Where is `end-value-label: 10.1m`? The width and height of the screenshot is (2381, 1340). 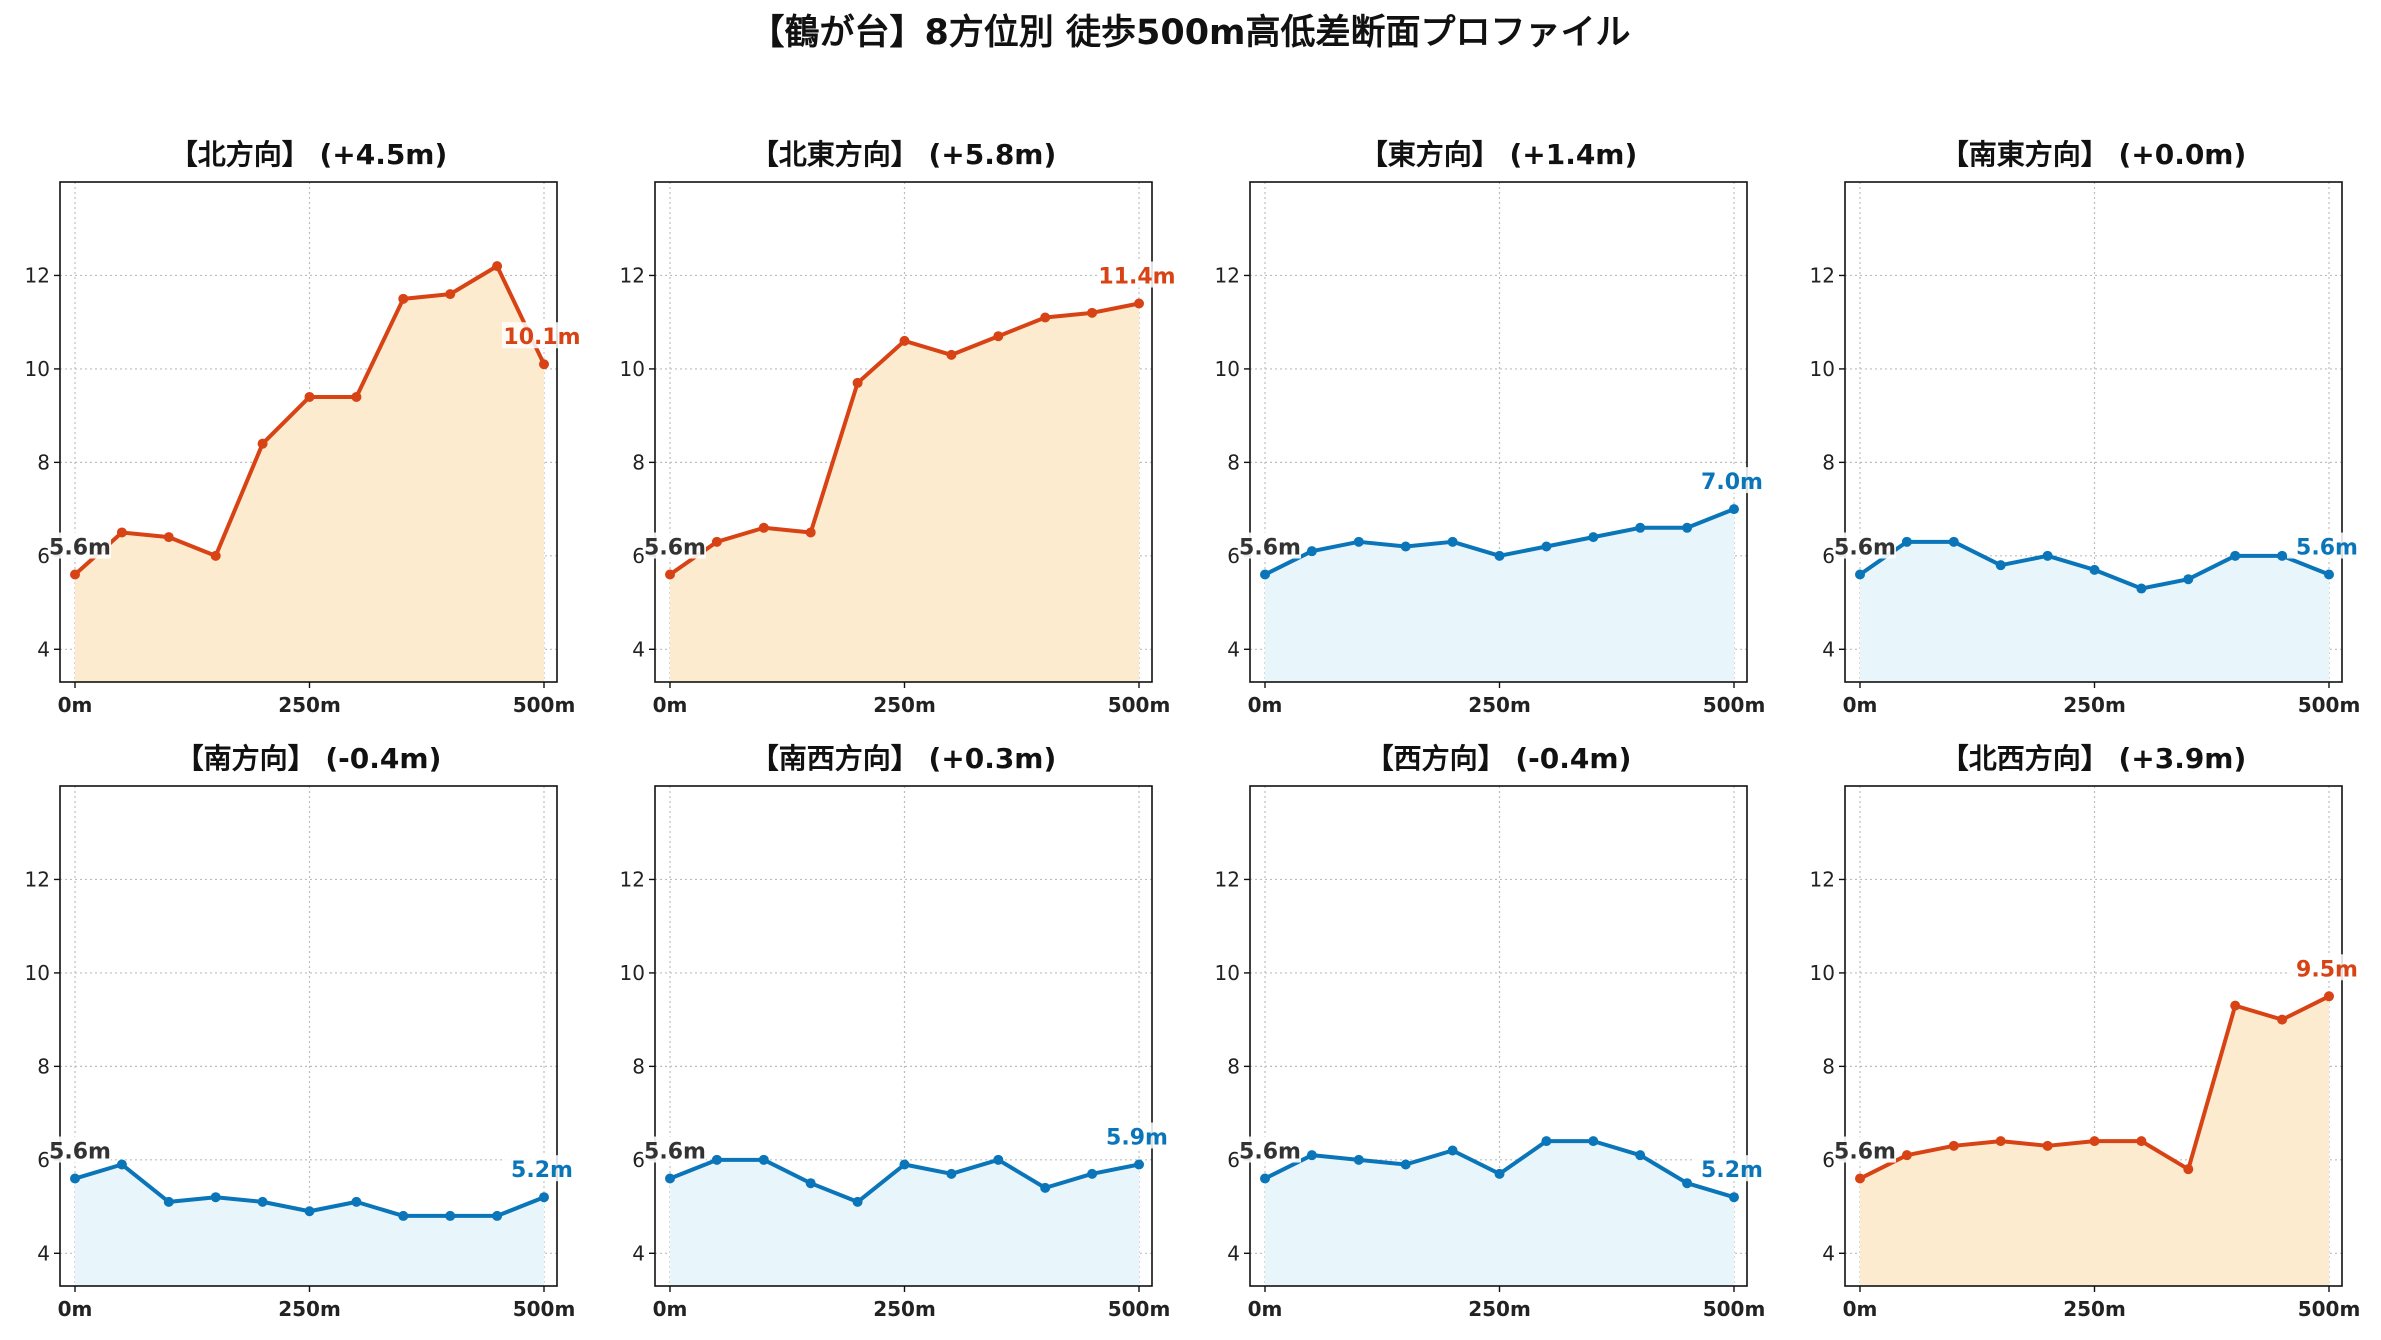 end-value-label: 10.1m is located at coordinates (541, 337).